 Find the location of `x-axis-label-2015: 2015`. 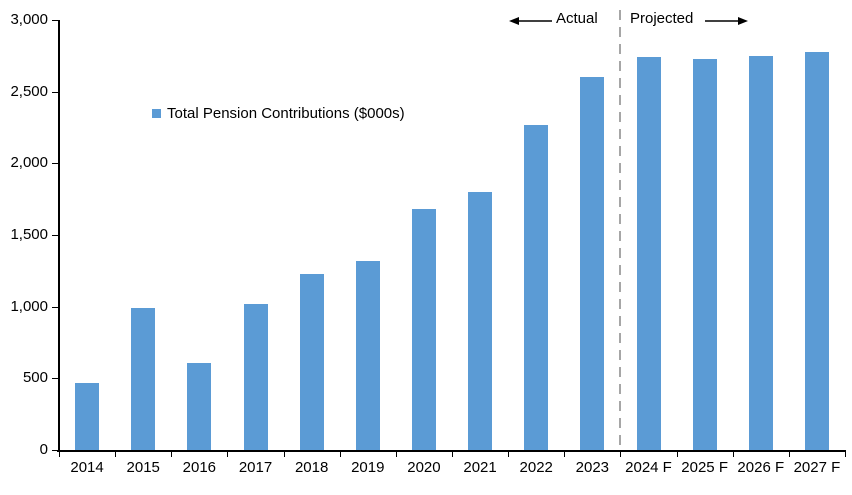

x-axis-label-2015: 2015 is located at coordinates (143, 467).